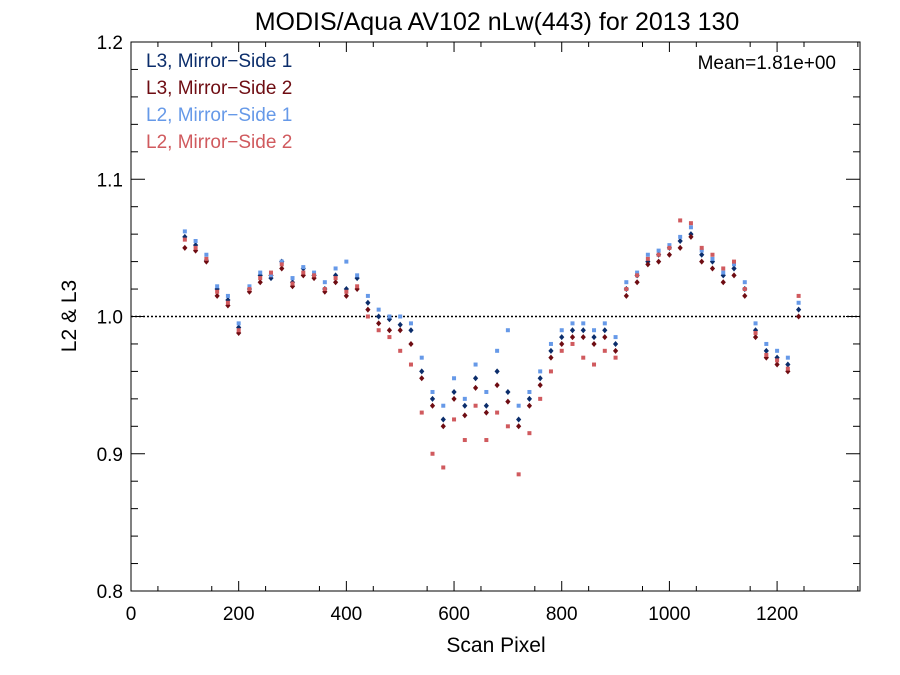 This screenshot has width=900, height=675. I want to click on x-axis-label: Scan Pixel, so click(495, 645).